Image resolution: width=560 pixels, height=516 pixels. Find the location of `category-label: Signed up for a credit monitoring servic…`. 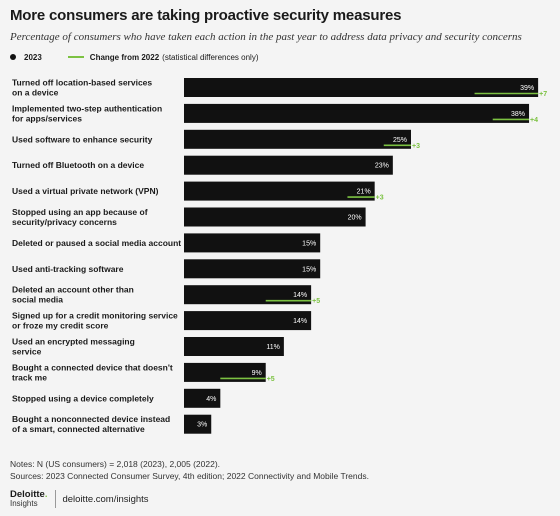

category-label: Signed up for a credit monitoring servic… is located at coordinates (95, 321).